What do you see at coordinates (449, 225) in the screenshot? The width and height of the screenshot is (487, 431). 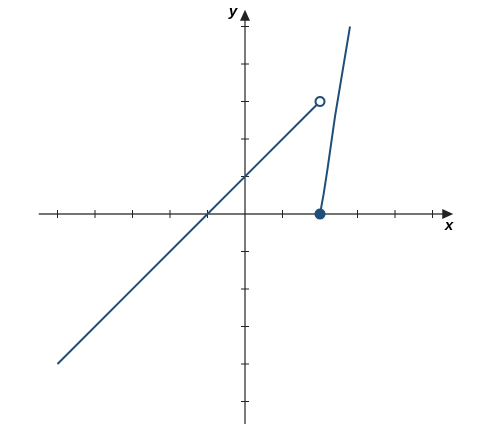 I see `x-axis-label: x` at bounding box center [449, 225].